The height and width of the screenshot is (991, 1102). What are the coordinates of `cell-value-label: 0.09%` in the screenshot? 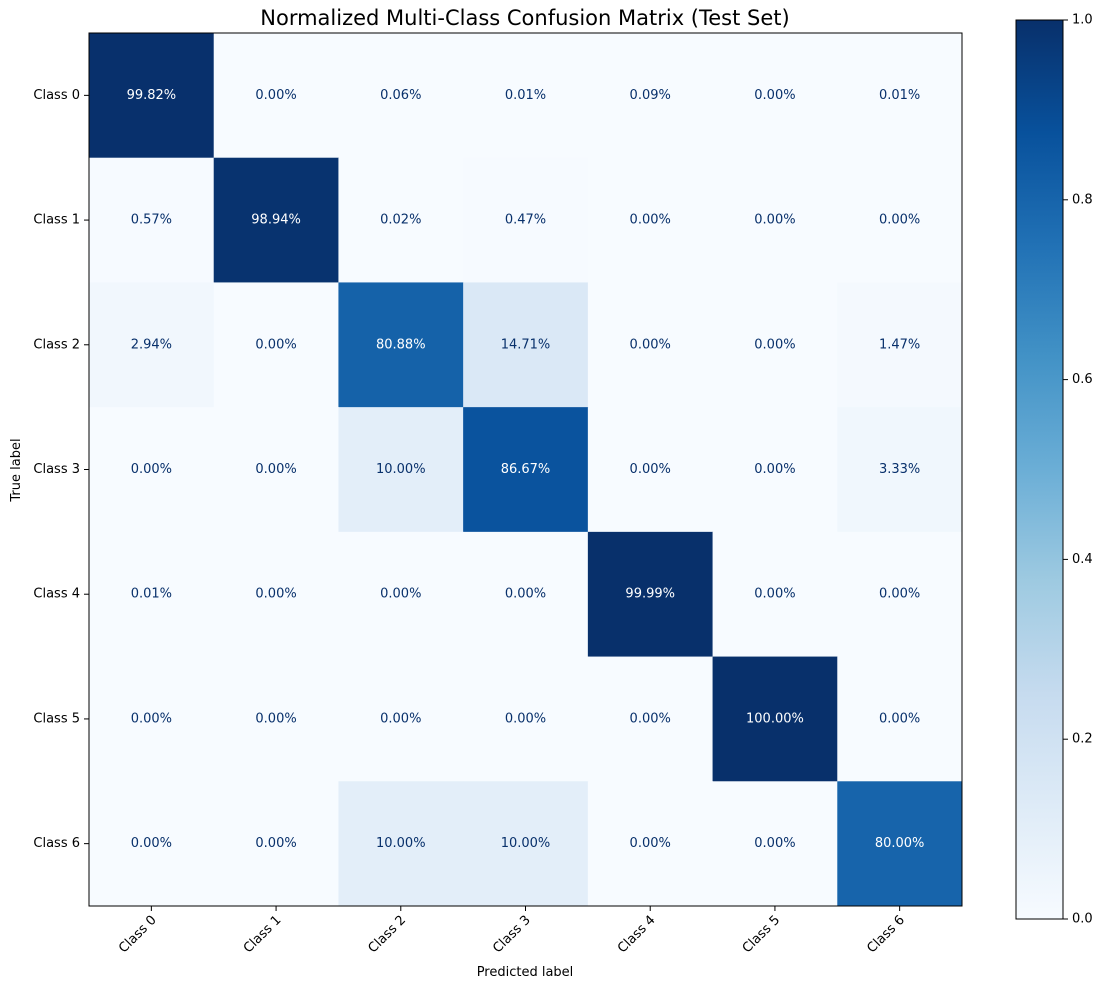 It's located at (650, 95).